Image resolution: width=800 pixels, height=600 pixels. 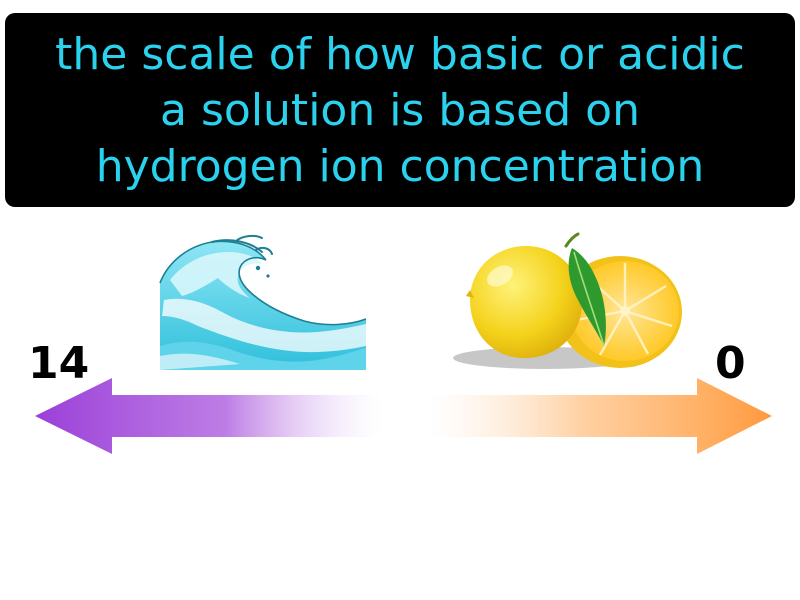 I want to click on definition-line-2: a solution is based on, so click(x=400, y=110).